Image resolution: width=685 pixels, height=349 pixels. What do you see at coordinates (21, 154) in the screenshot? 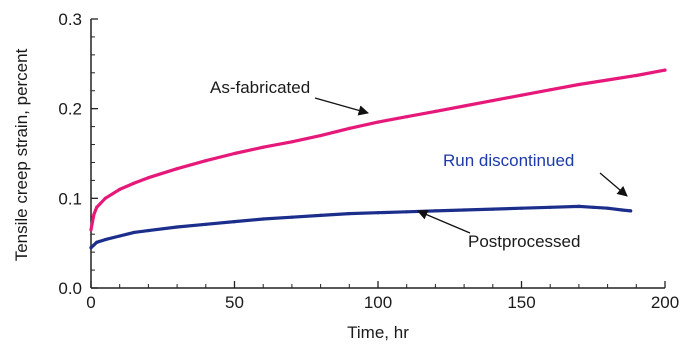
I see `y-axis-title: Tensile creep strain, percent` at bounding box center [21, 154].